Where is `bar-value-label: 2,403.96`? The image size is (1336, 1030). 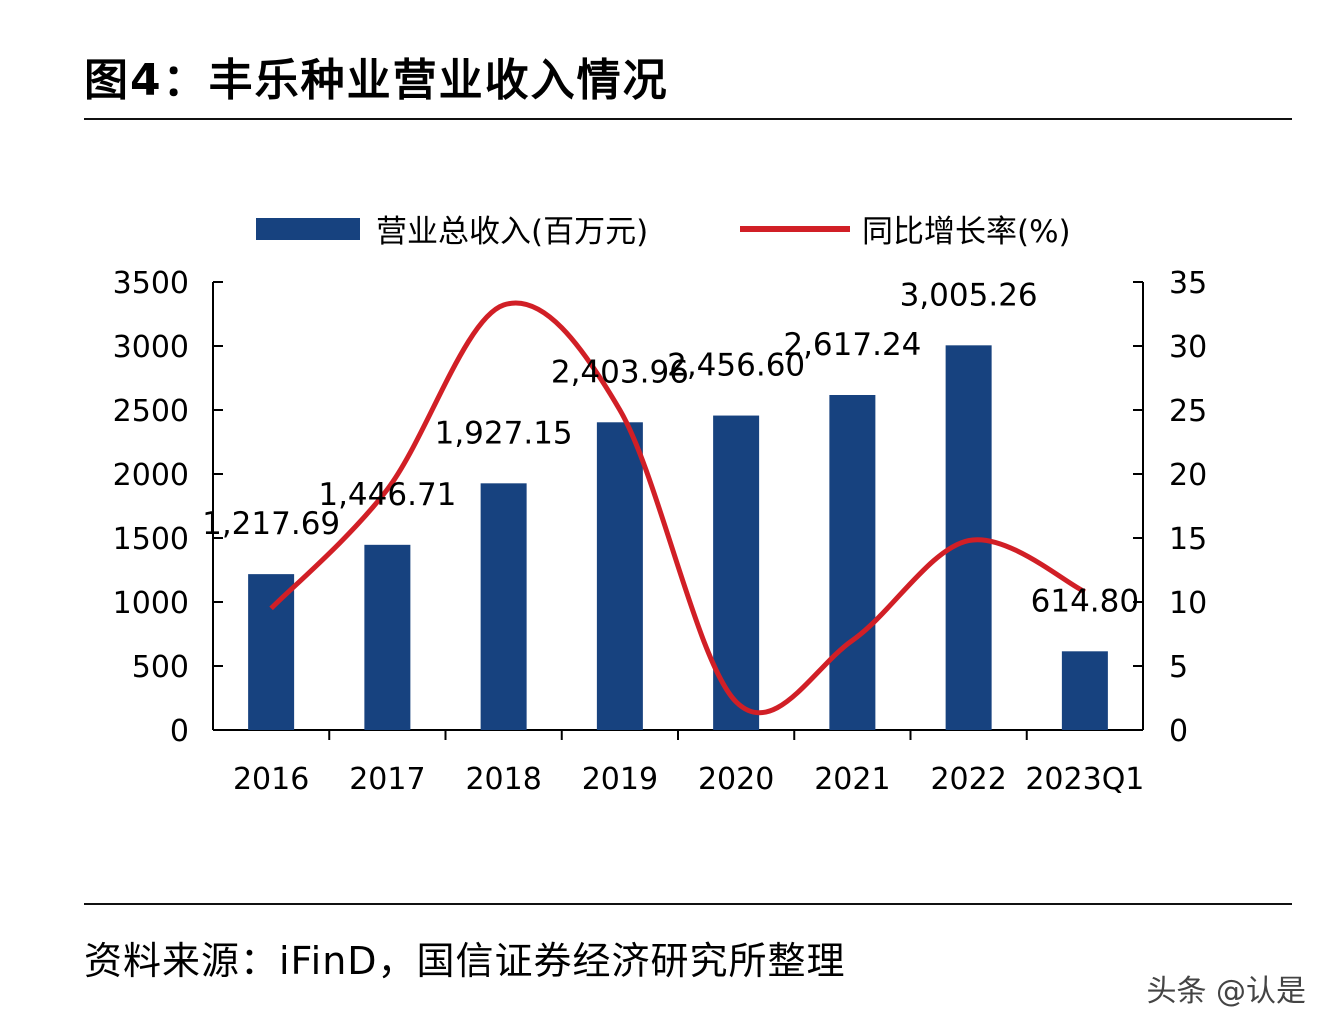
bar-value-label: 2,403.96 is located at coordinates (620, 372).